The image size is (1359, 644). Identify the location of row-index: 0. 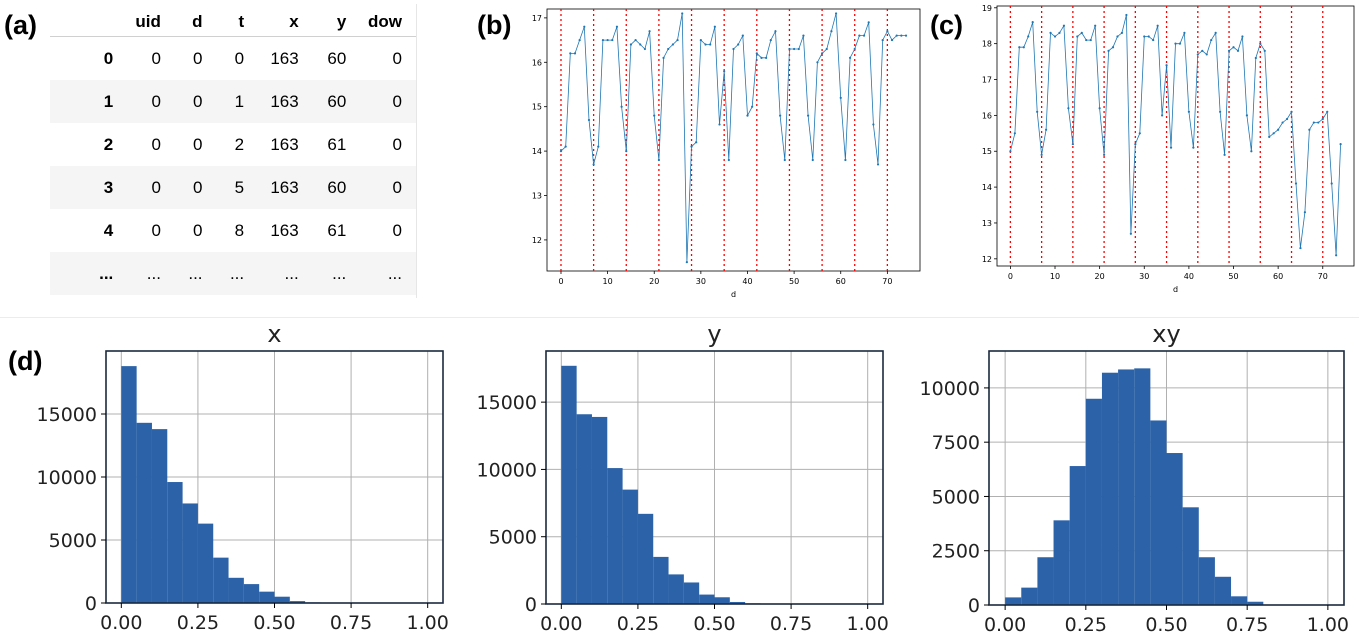
(108, 58).